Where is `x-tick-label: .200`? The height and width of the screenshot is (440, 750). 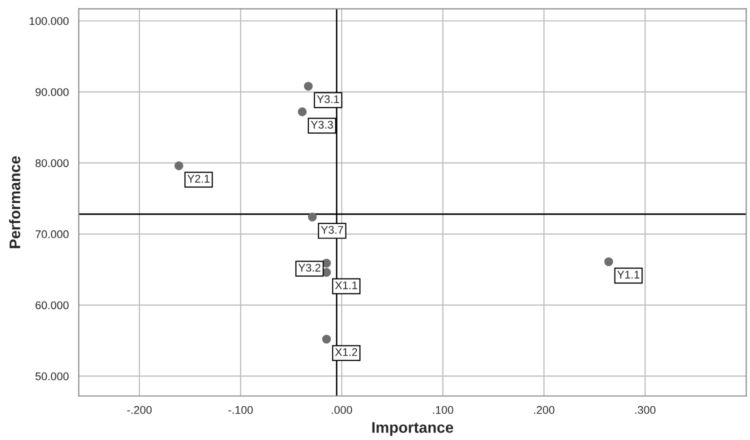 x-tick-label: .200 is located at coordinates (544, 410).